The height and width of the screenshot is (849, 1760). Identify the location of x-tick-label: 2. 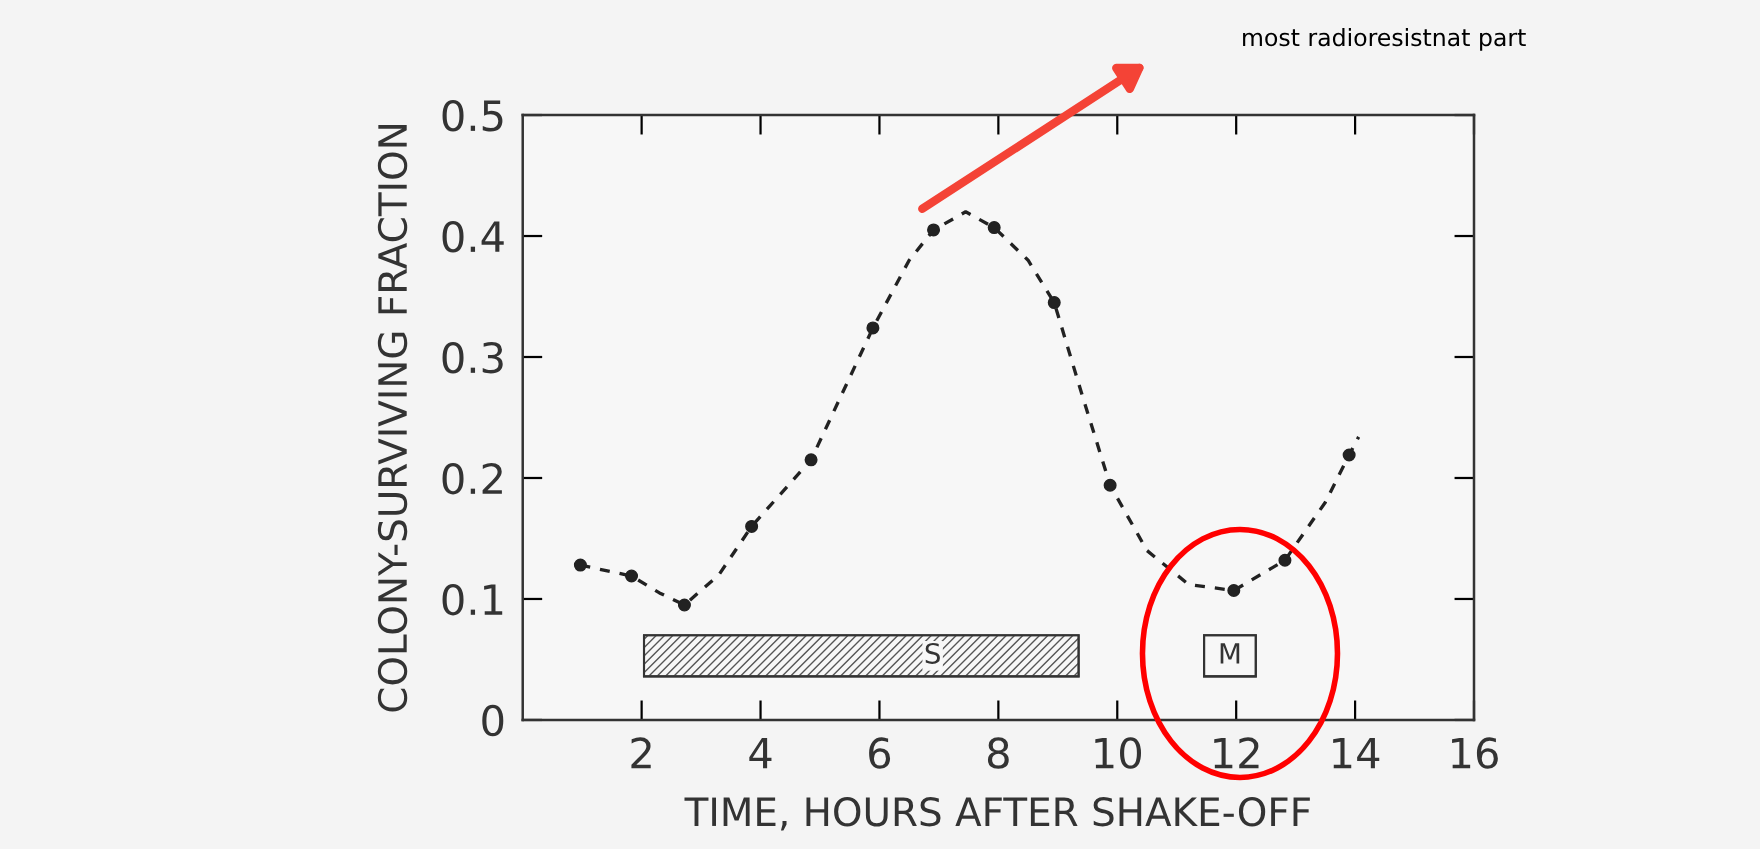
(641, 753).